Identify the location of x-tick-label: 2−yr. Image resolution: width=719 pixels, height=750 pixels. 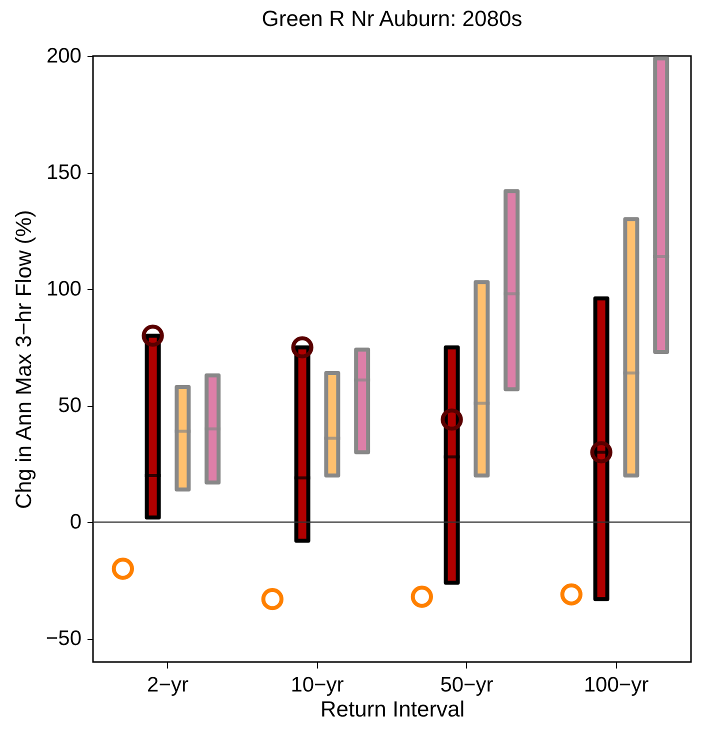
(167, 685).